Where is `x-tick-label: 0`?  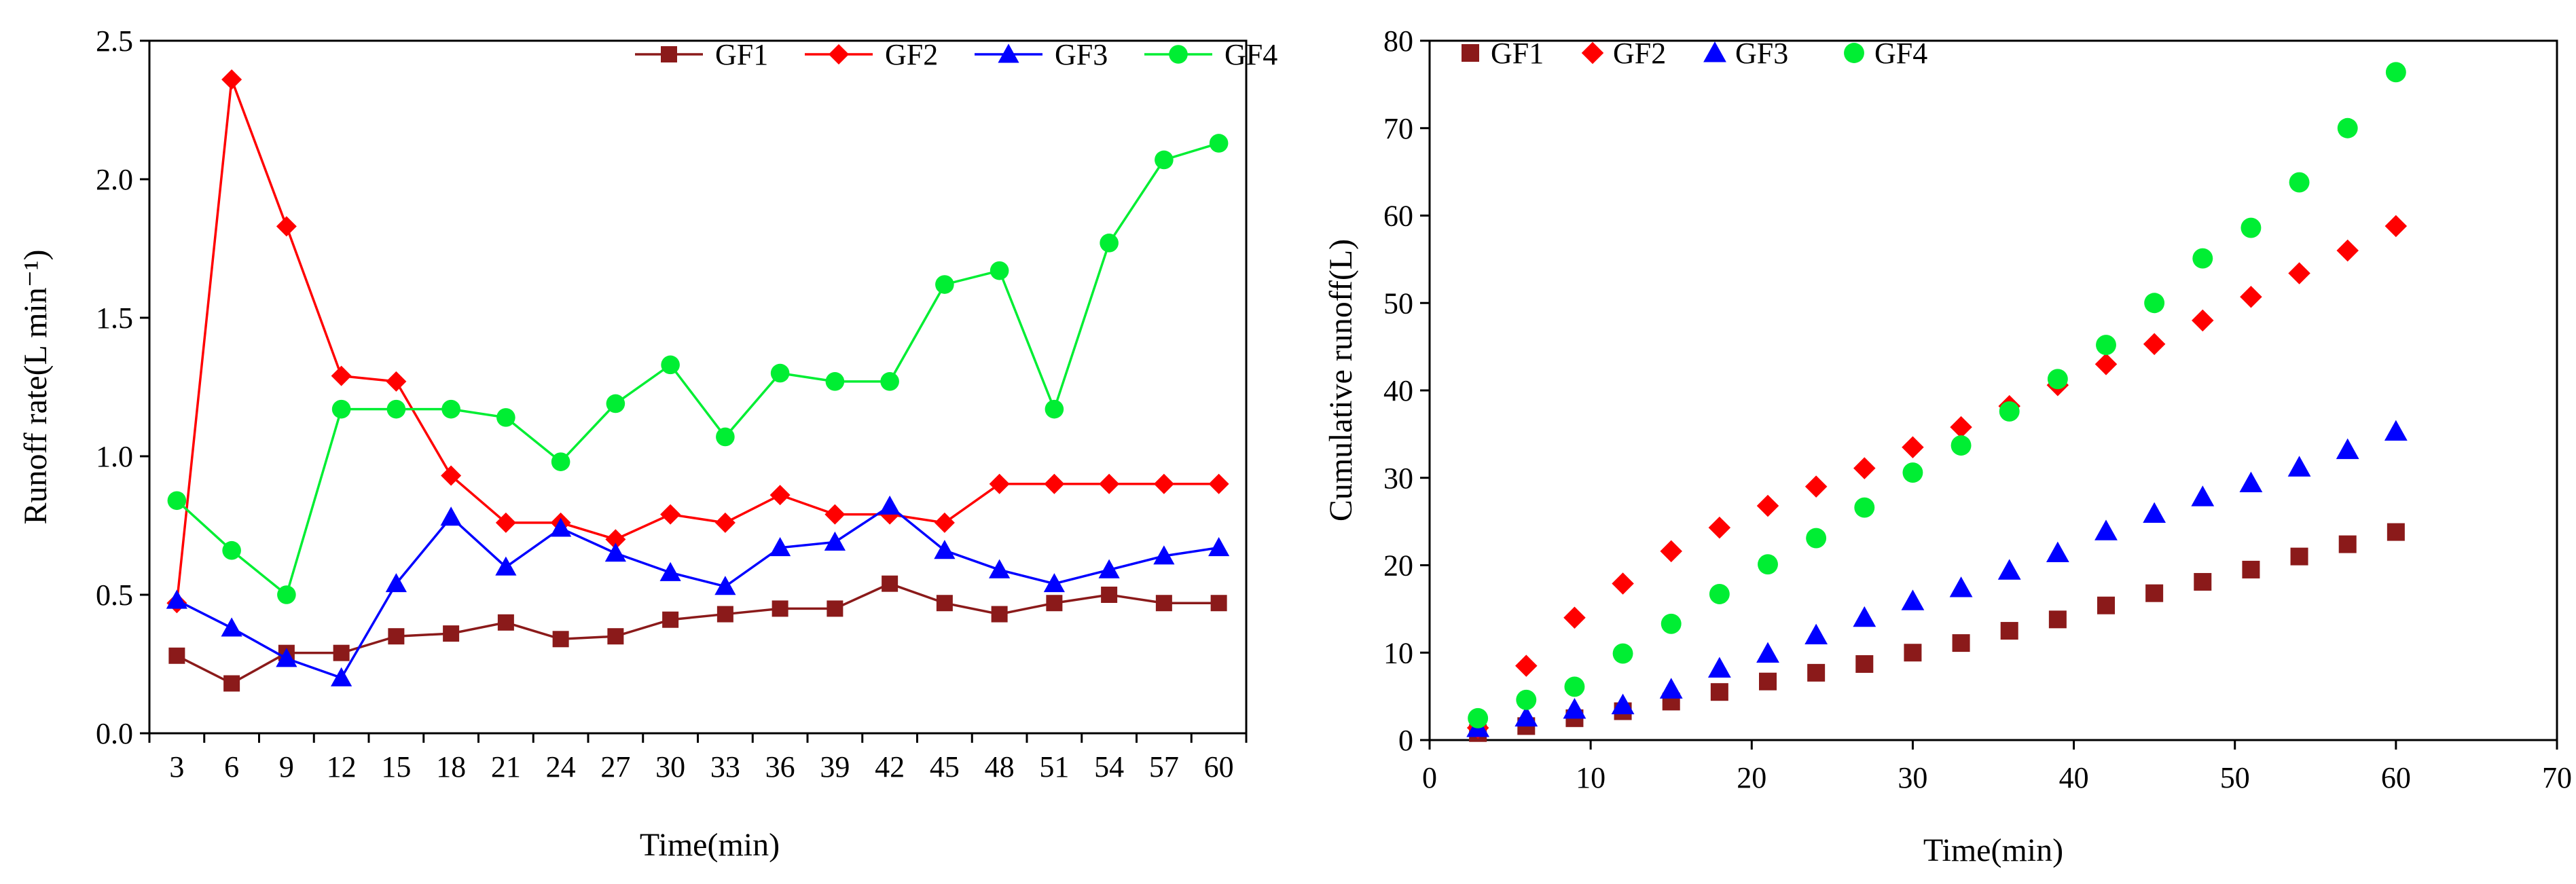
x-tick-label: 0 is located at coordinates (1429, 777).